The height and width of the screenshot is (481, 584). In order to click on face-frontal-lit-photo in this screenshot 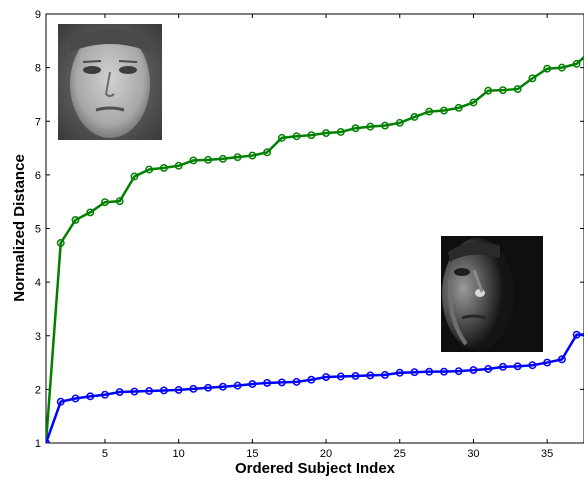, I will do `click(110, 82)`.